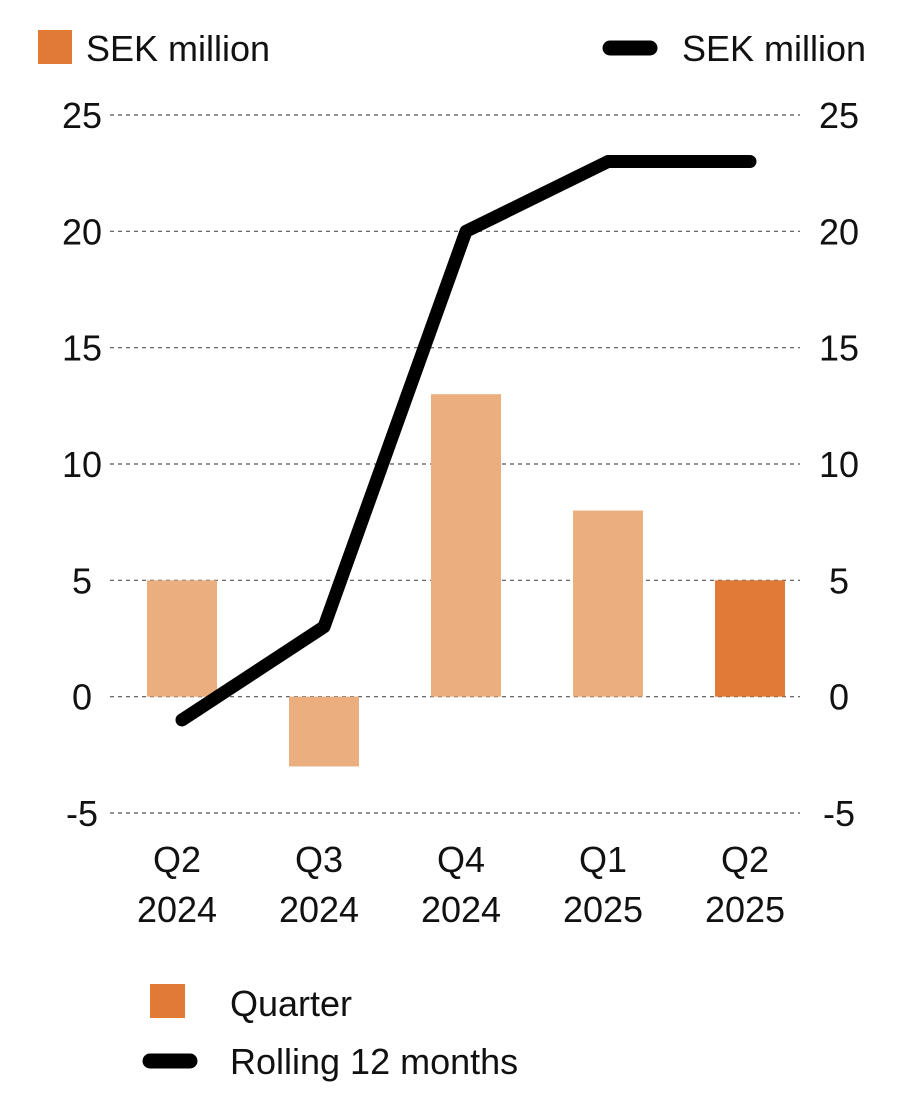 The width and height of the screenshot is (900, 1120). What do you see at coordinates (82, 813) in the screenshot?
I see `left-y-tick-label: -5` at bounding box center [82, 813].